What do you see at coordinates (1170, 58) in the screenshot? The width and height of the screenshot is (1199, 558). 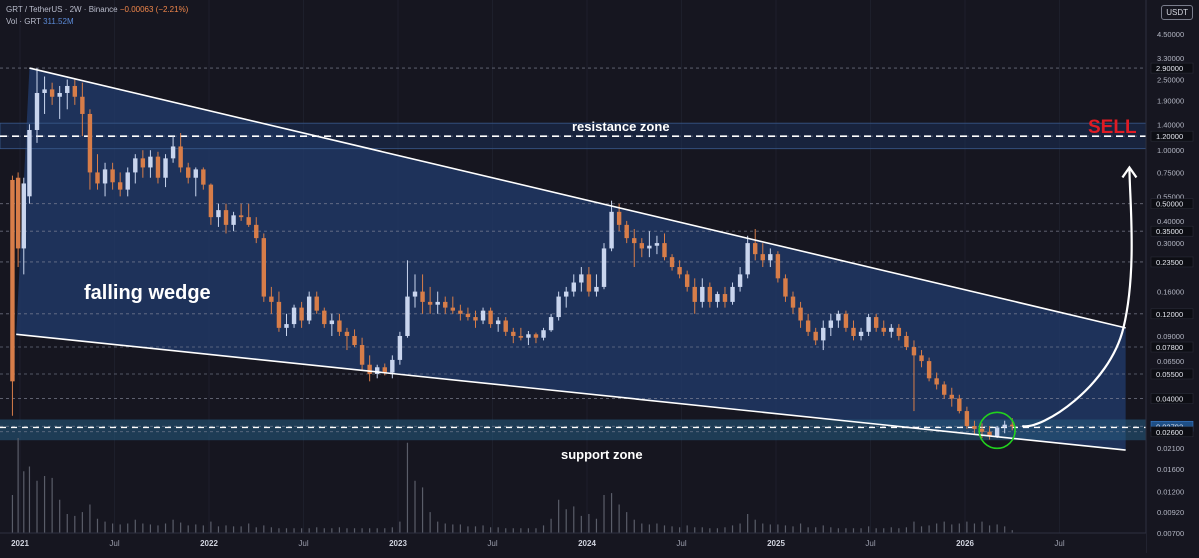 I see `price-tick-label: 3.30000` at bounding box center [1170, 58].